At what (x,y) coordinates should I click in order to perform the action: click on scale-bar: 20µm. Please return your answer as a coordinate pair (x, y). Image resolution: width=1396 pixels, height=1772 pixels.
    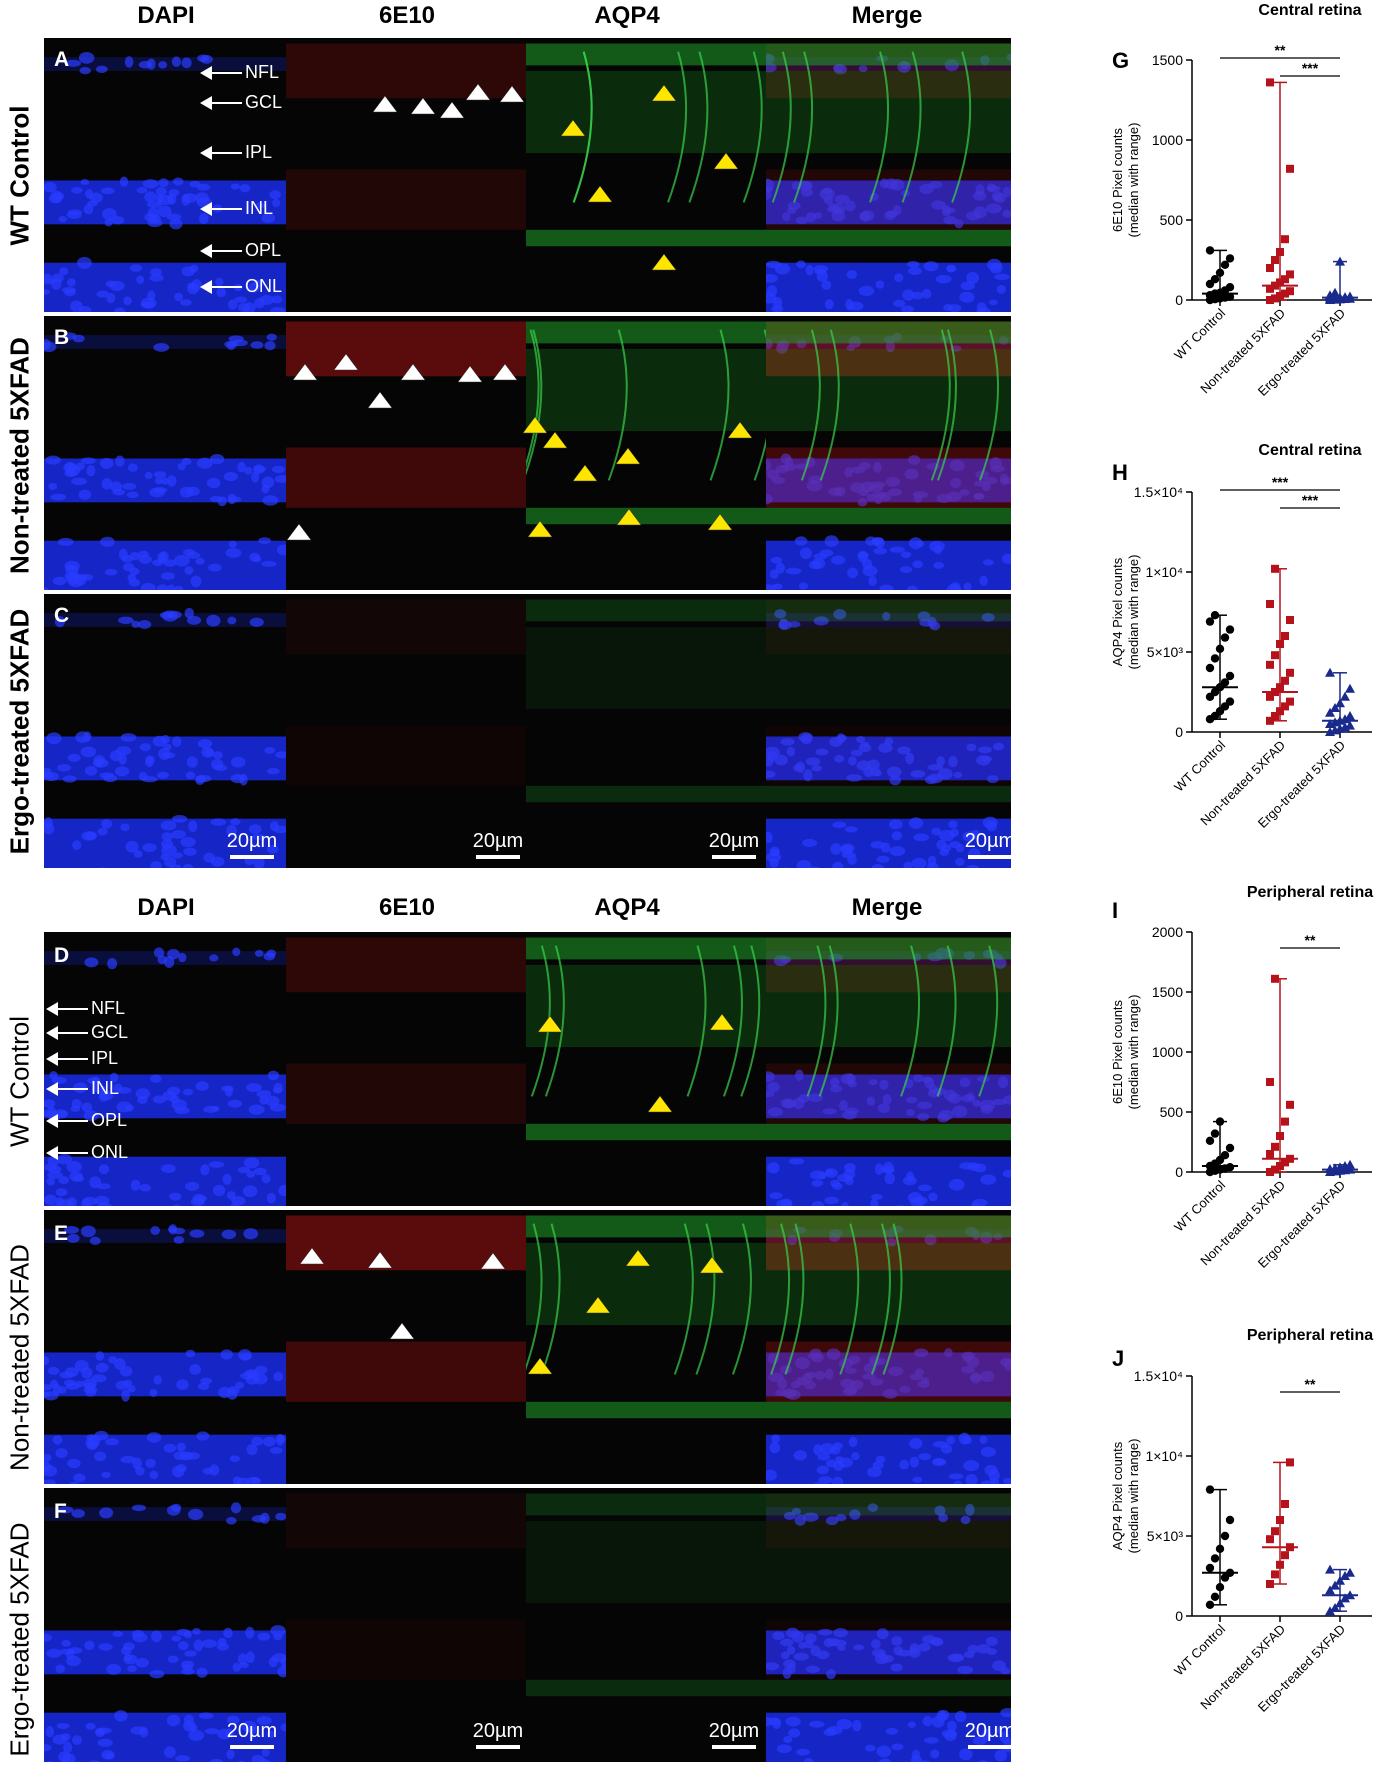
    Looking at the image, I should click on (990, 1734).